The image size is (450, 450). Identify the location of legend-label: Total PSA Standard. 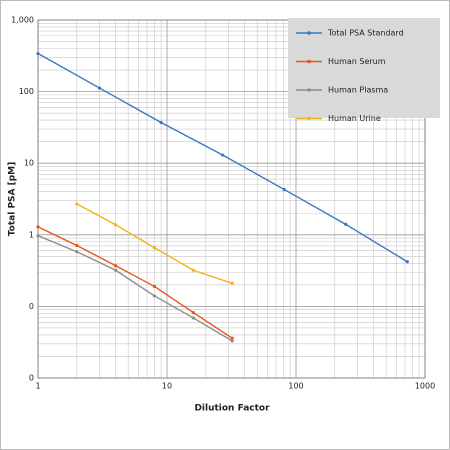
(365, 33).